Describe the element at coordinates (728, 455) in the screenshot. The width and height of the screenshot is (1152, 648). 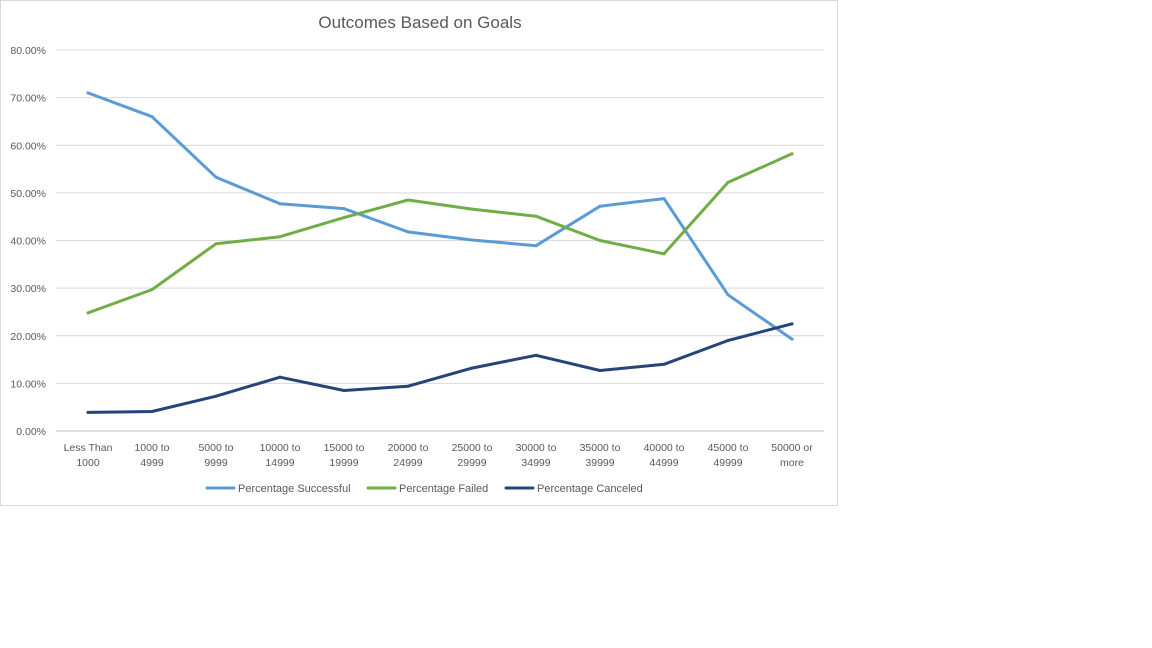
I see `x-tick-label: 45000 to 49999` at that location.